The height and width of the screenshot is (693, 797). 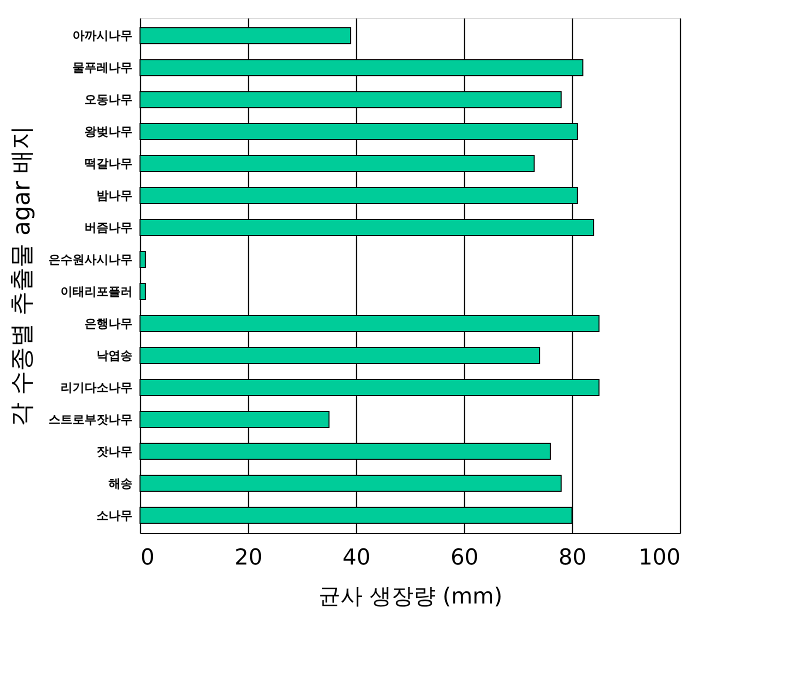 What do you see at coordinates (114, 451) in the screenshot?
I see `y-tick-label: 잣나무` at bounding box center [114, 451].